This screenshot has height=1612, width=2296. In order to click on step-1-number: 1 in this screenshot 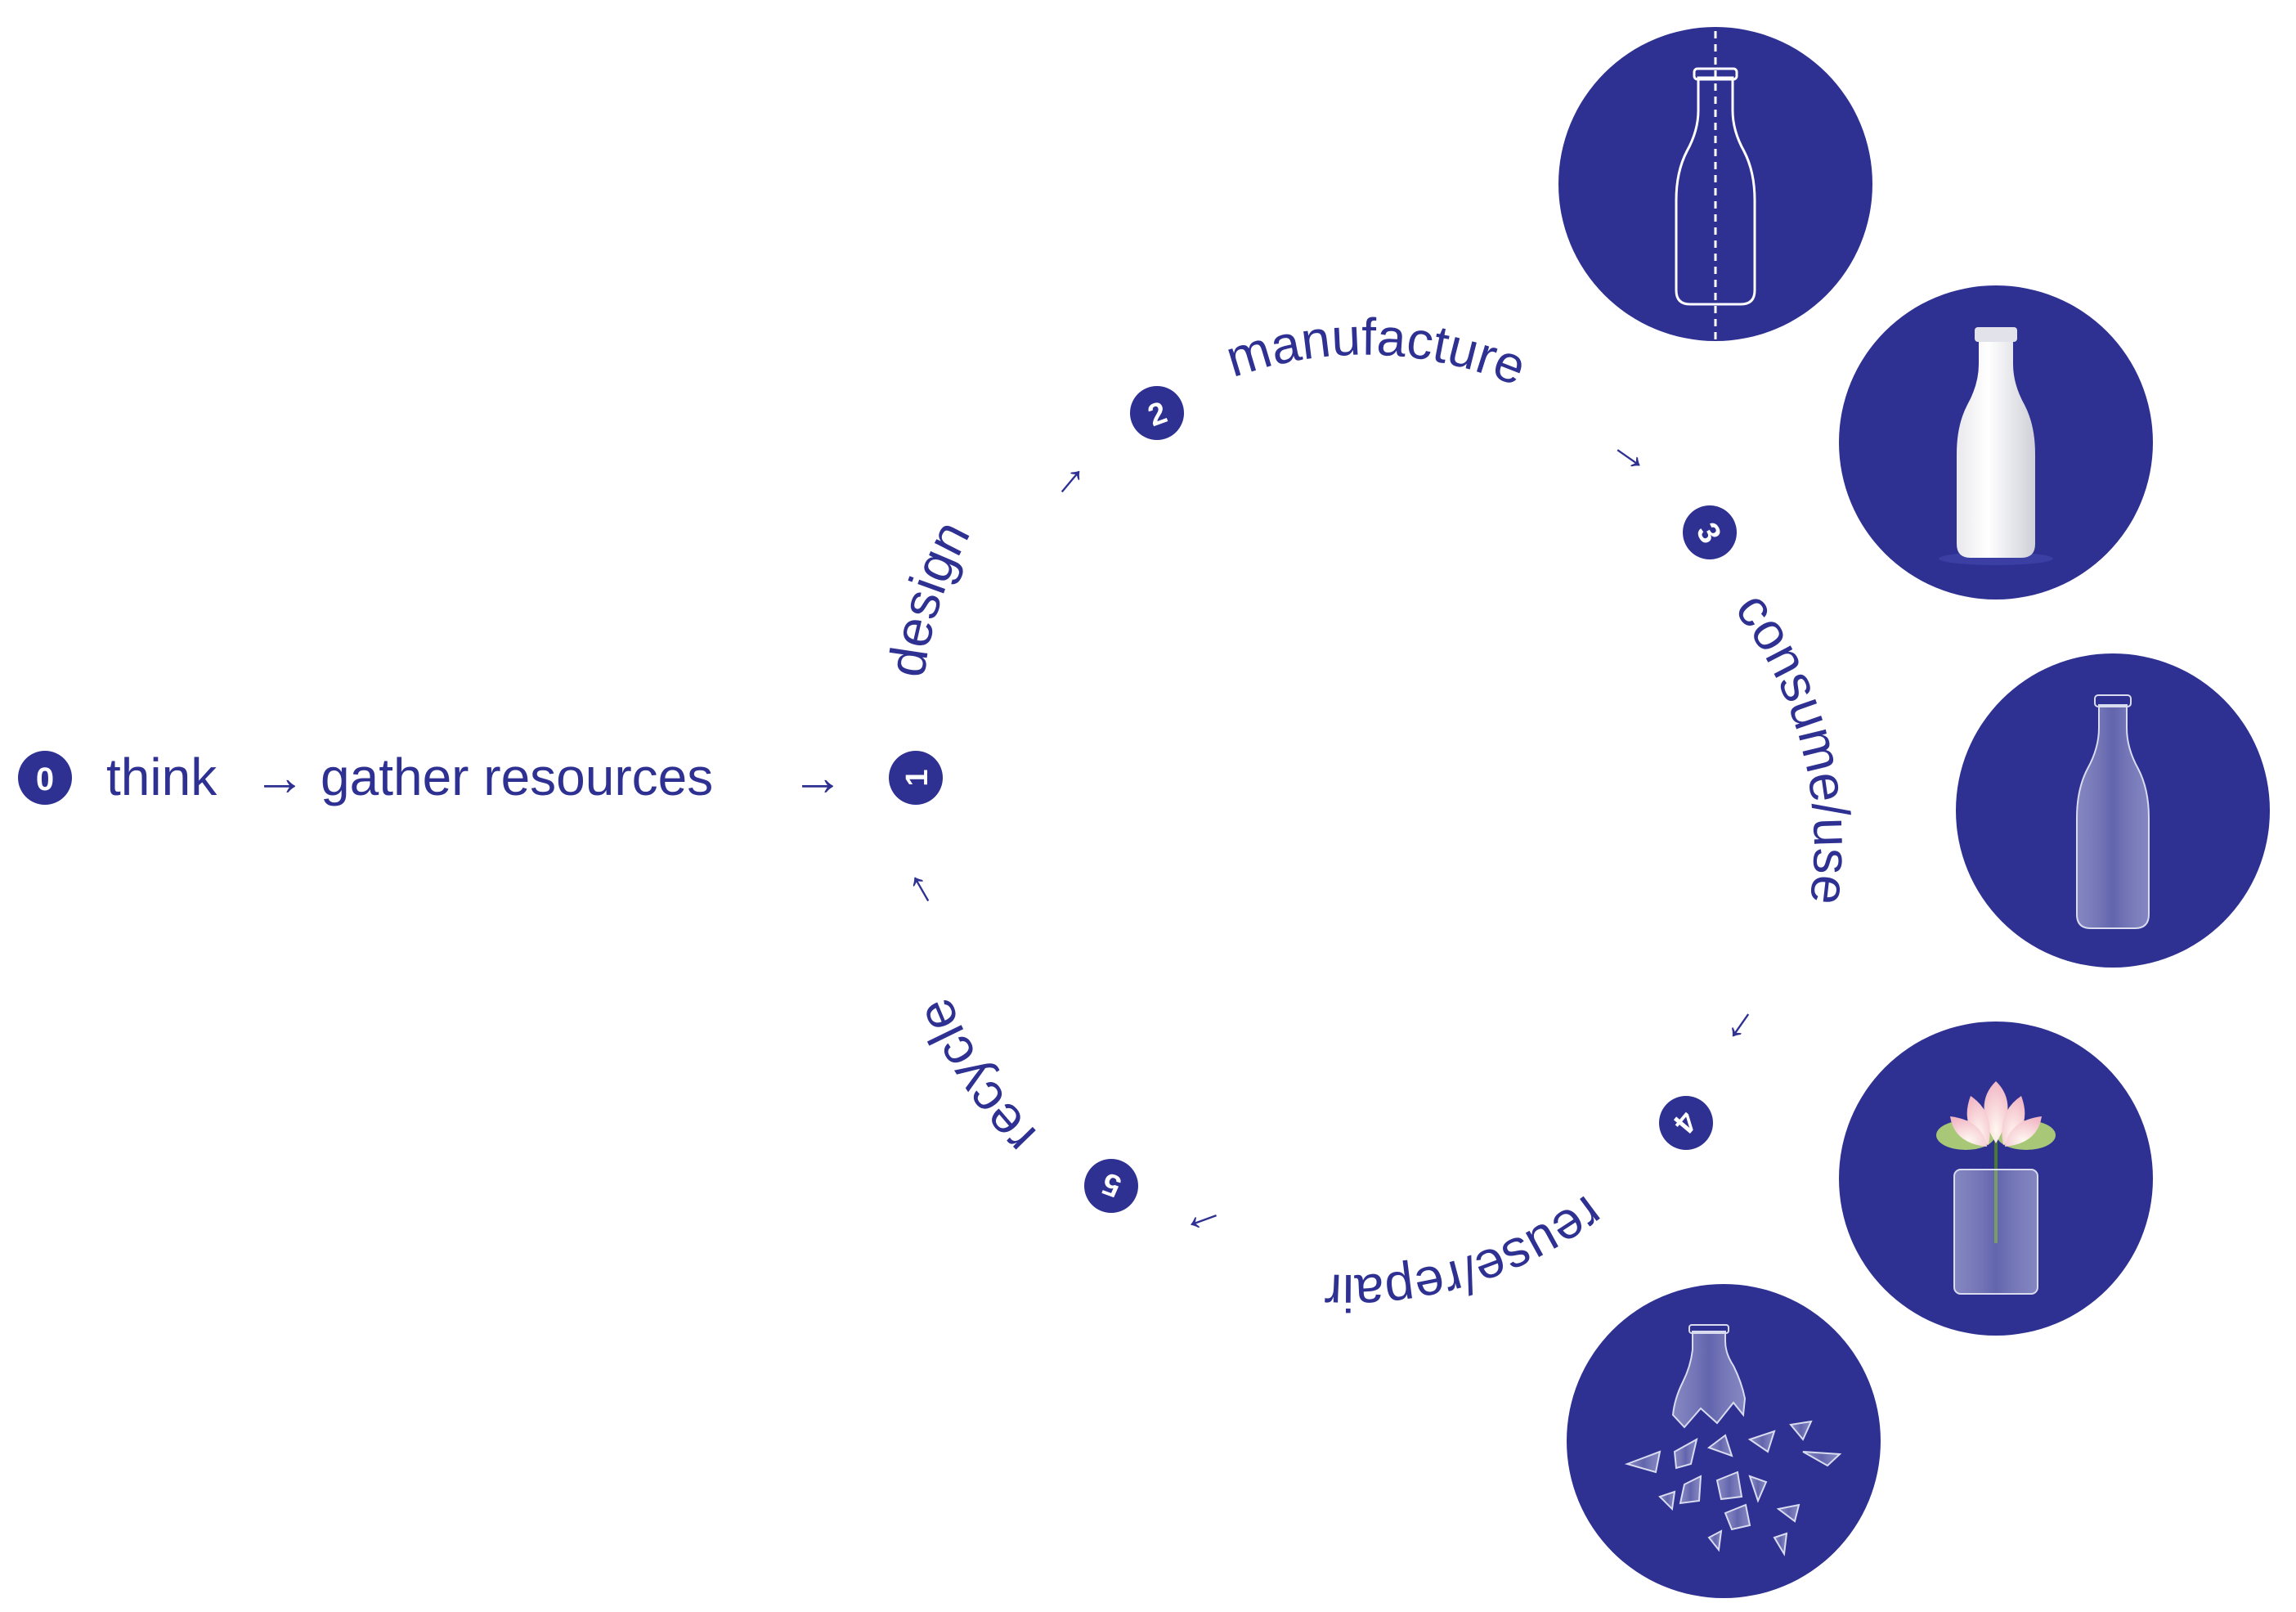, I will do `click(917, 777)`.